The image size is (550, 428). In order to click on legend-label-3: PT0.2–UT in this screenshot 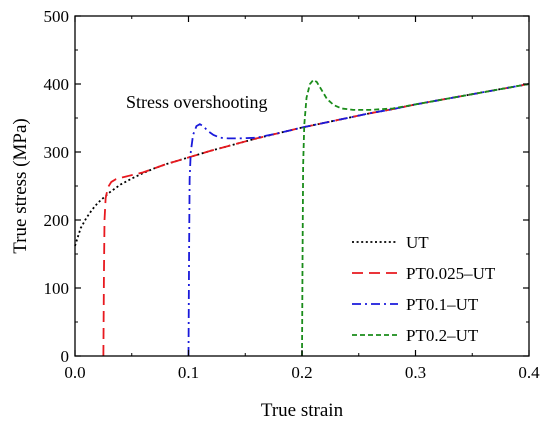, I will do `click(442, 335)`.